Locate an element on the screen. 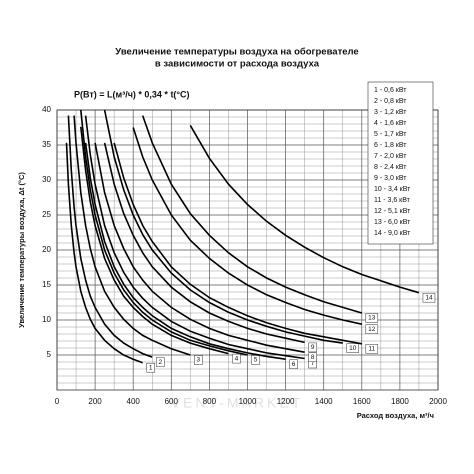  legend-entry: 10 - 3,4 кВт is located at coordinates (392, 189).